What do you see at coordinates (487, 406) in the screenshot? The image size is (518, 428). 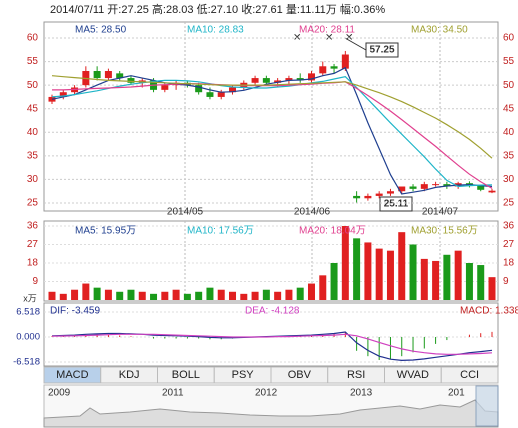 I see `navigator-window` at bounding box center [487, 406].